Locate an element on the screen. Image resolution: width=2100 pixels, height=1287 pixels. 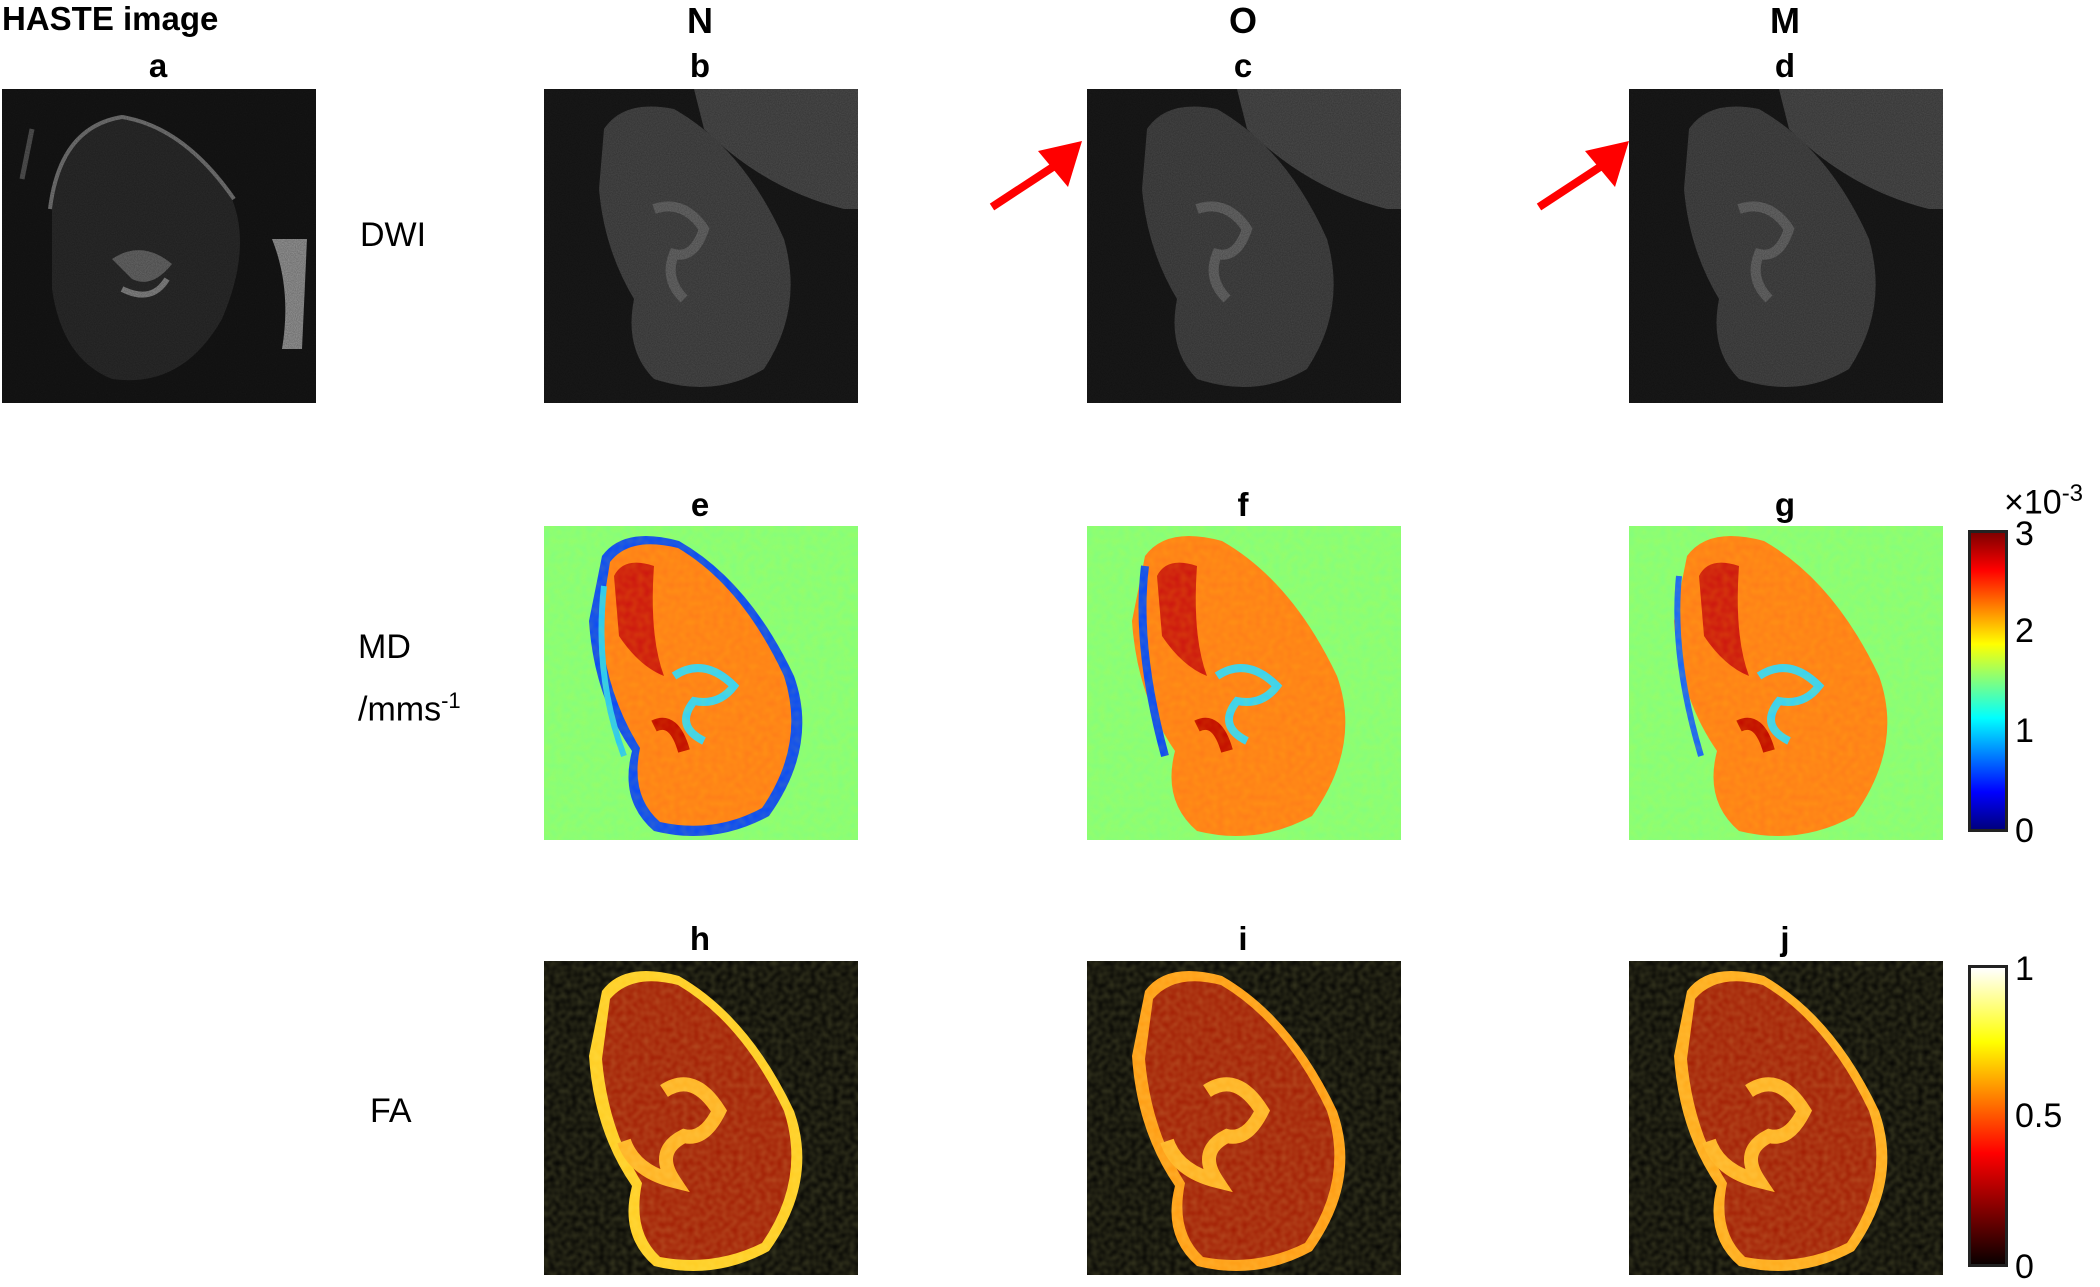
dwi-panel-n is located at coordinates (701, 246).